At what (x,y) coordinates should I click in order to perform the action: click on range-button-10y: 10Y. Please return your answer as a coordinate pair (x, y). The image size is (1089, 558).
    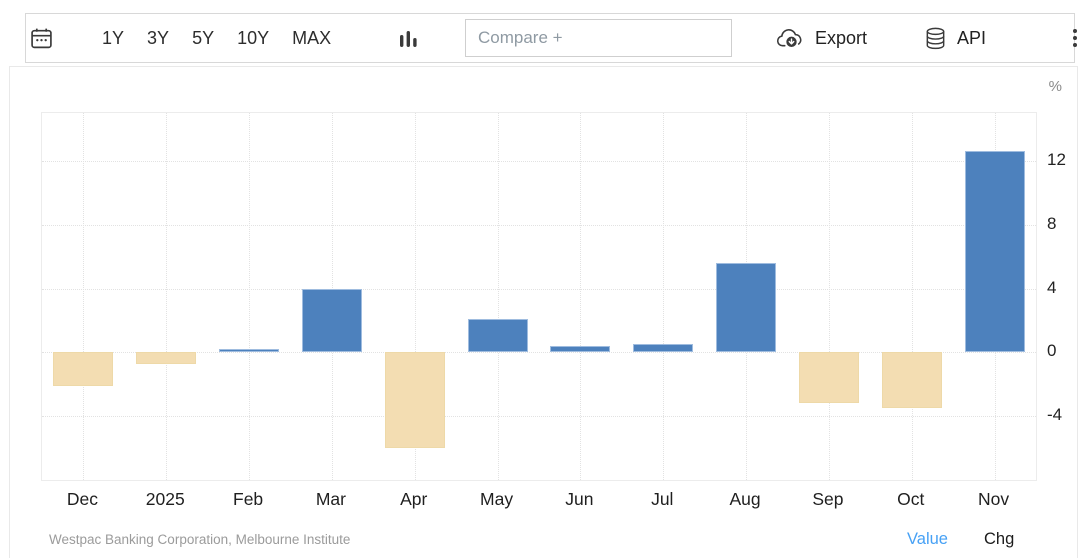
    Looking at the image, I should click on (253, 37).